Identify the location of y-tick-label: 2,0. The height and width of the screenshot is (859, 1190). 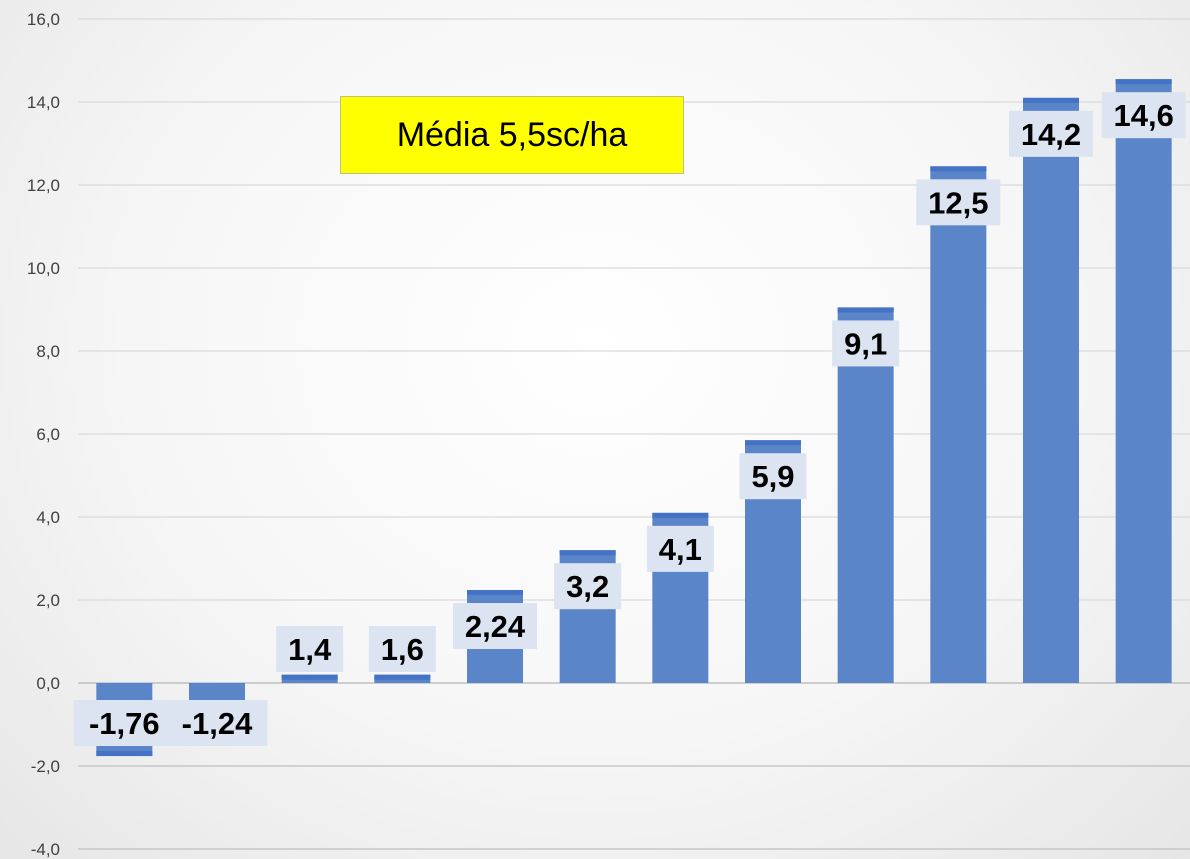
(48, 600).